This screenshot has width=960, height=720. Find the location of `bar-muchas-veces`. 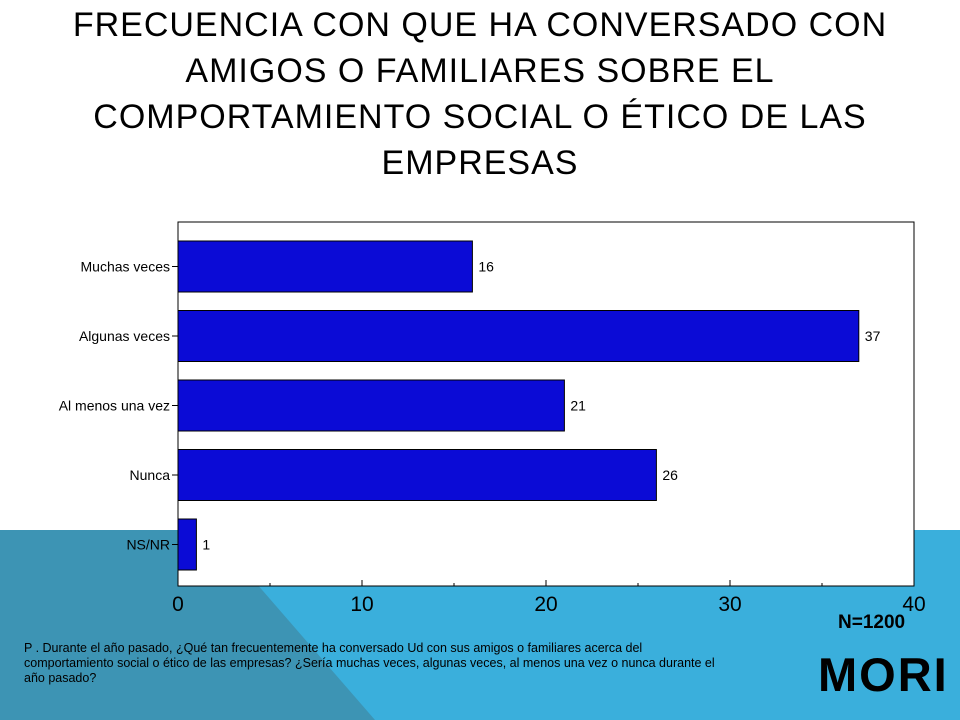

bar-muchas-veces is located at coordinates (325, 266).